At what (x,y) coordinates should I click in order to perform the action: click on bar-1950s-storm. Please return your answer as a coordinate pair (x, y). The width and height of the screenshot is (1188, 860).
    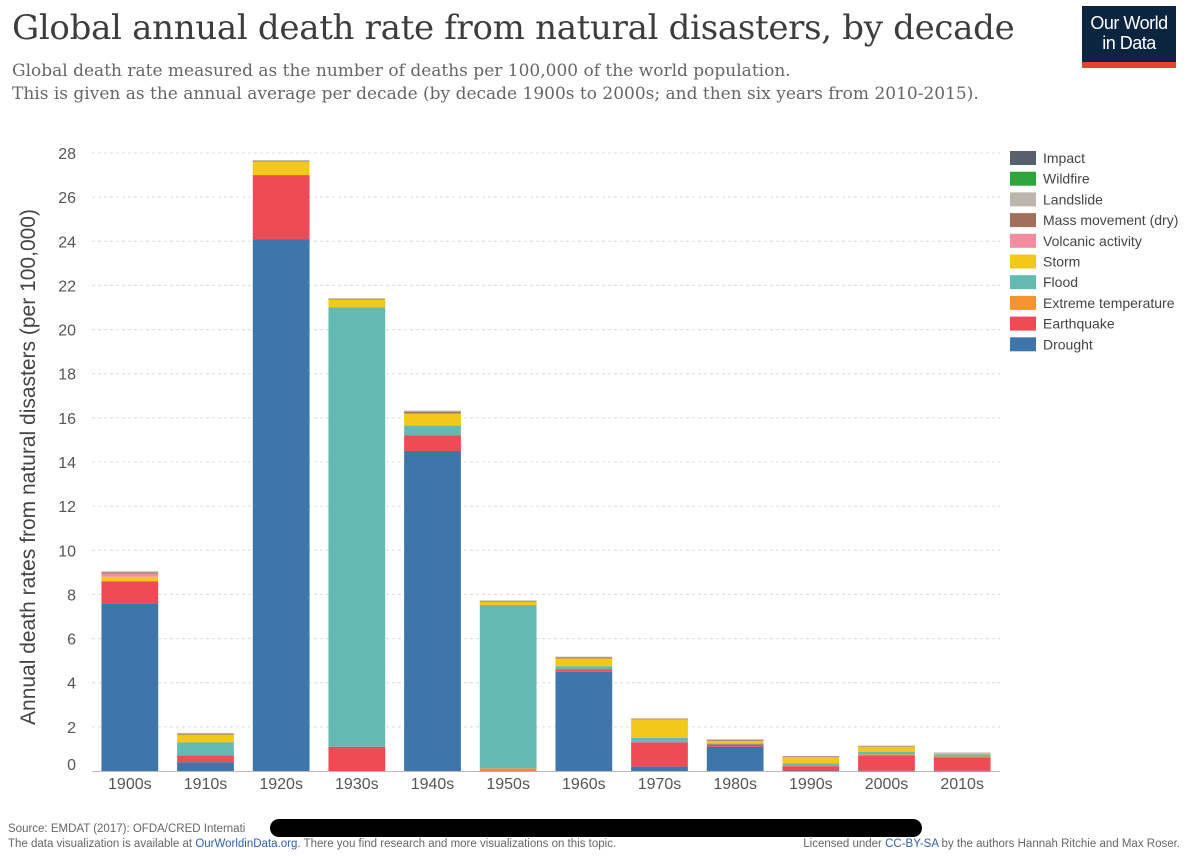
    Looking at the image, I should click on (508, 603).